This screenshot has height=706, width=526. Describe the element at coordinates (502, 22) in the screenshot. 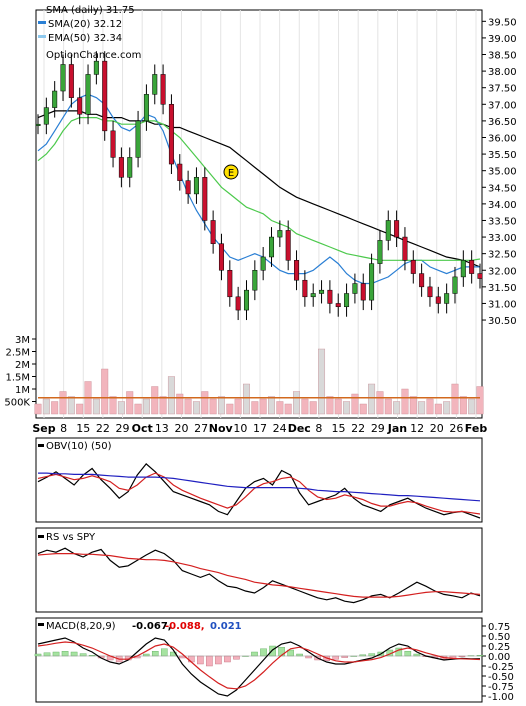

I see `price-ytick-label: 39.50` at that location.